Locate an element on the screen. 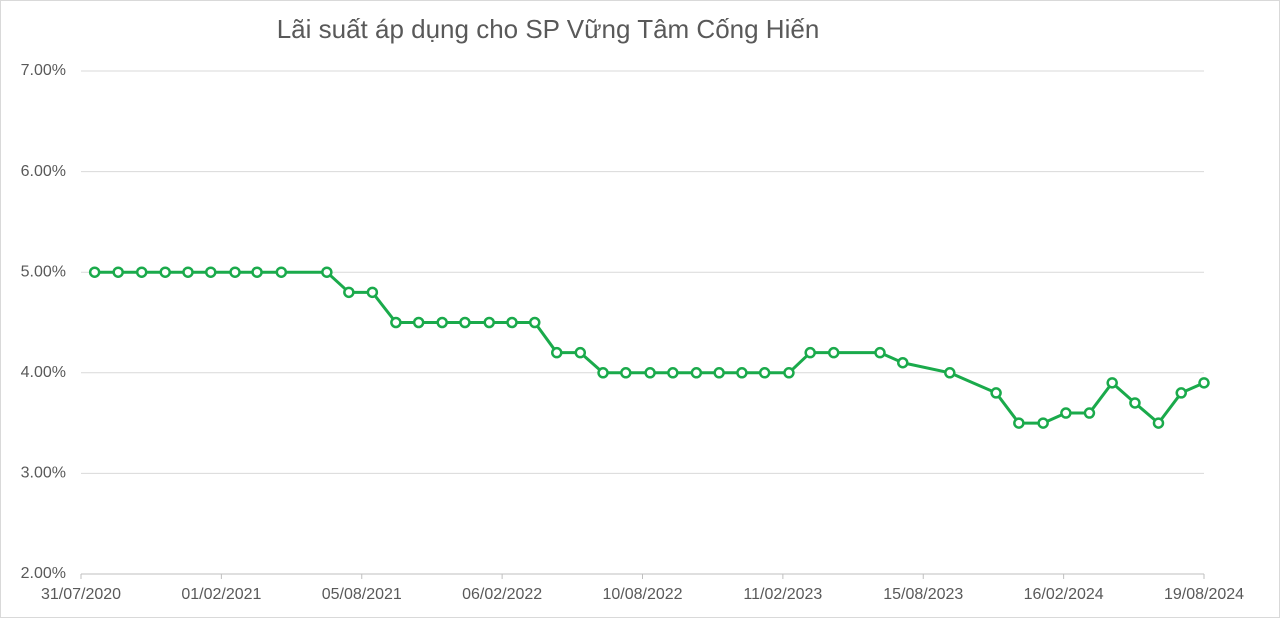 The width and height of the screenshot is (1280, 618). x-tick-label: 11/02/2023 is located at coordinates (782, 594).